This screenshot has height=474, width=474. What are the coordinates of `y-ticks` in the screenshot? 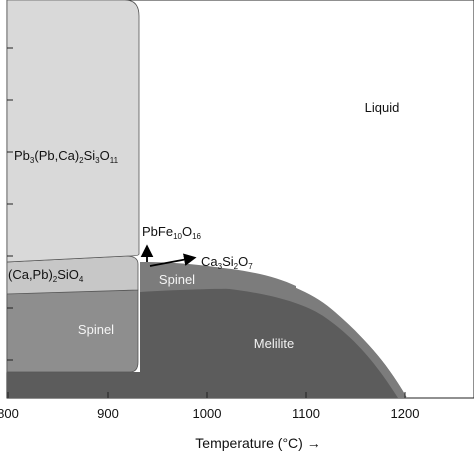 It's located at (10, 204).